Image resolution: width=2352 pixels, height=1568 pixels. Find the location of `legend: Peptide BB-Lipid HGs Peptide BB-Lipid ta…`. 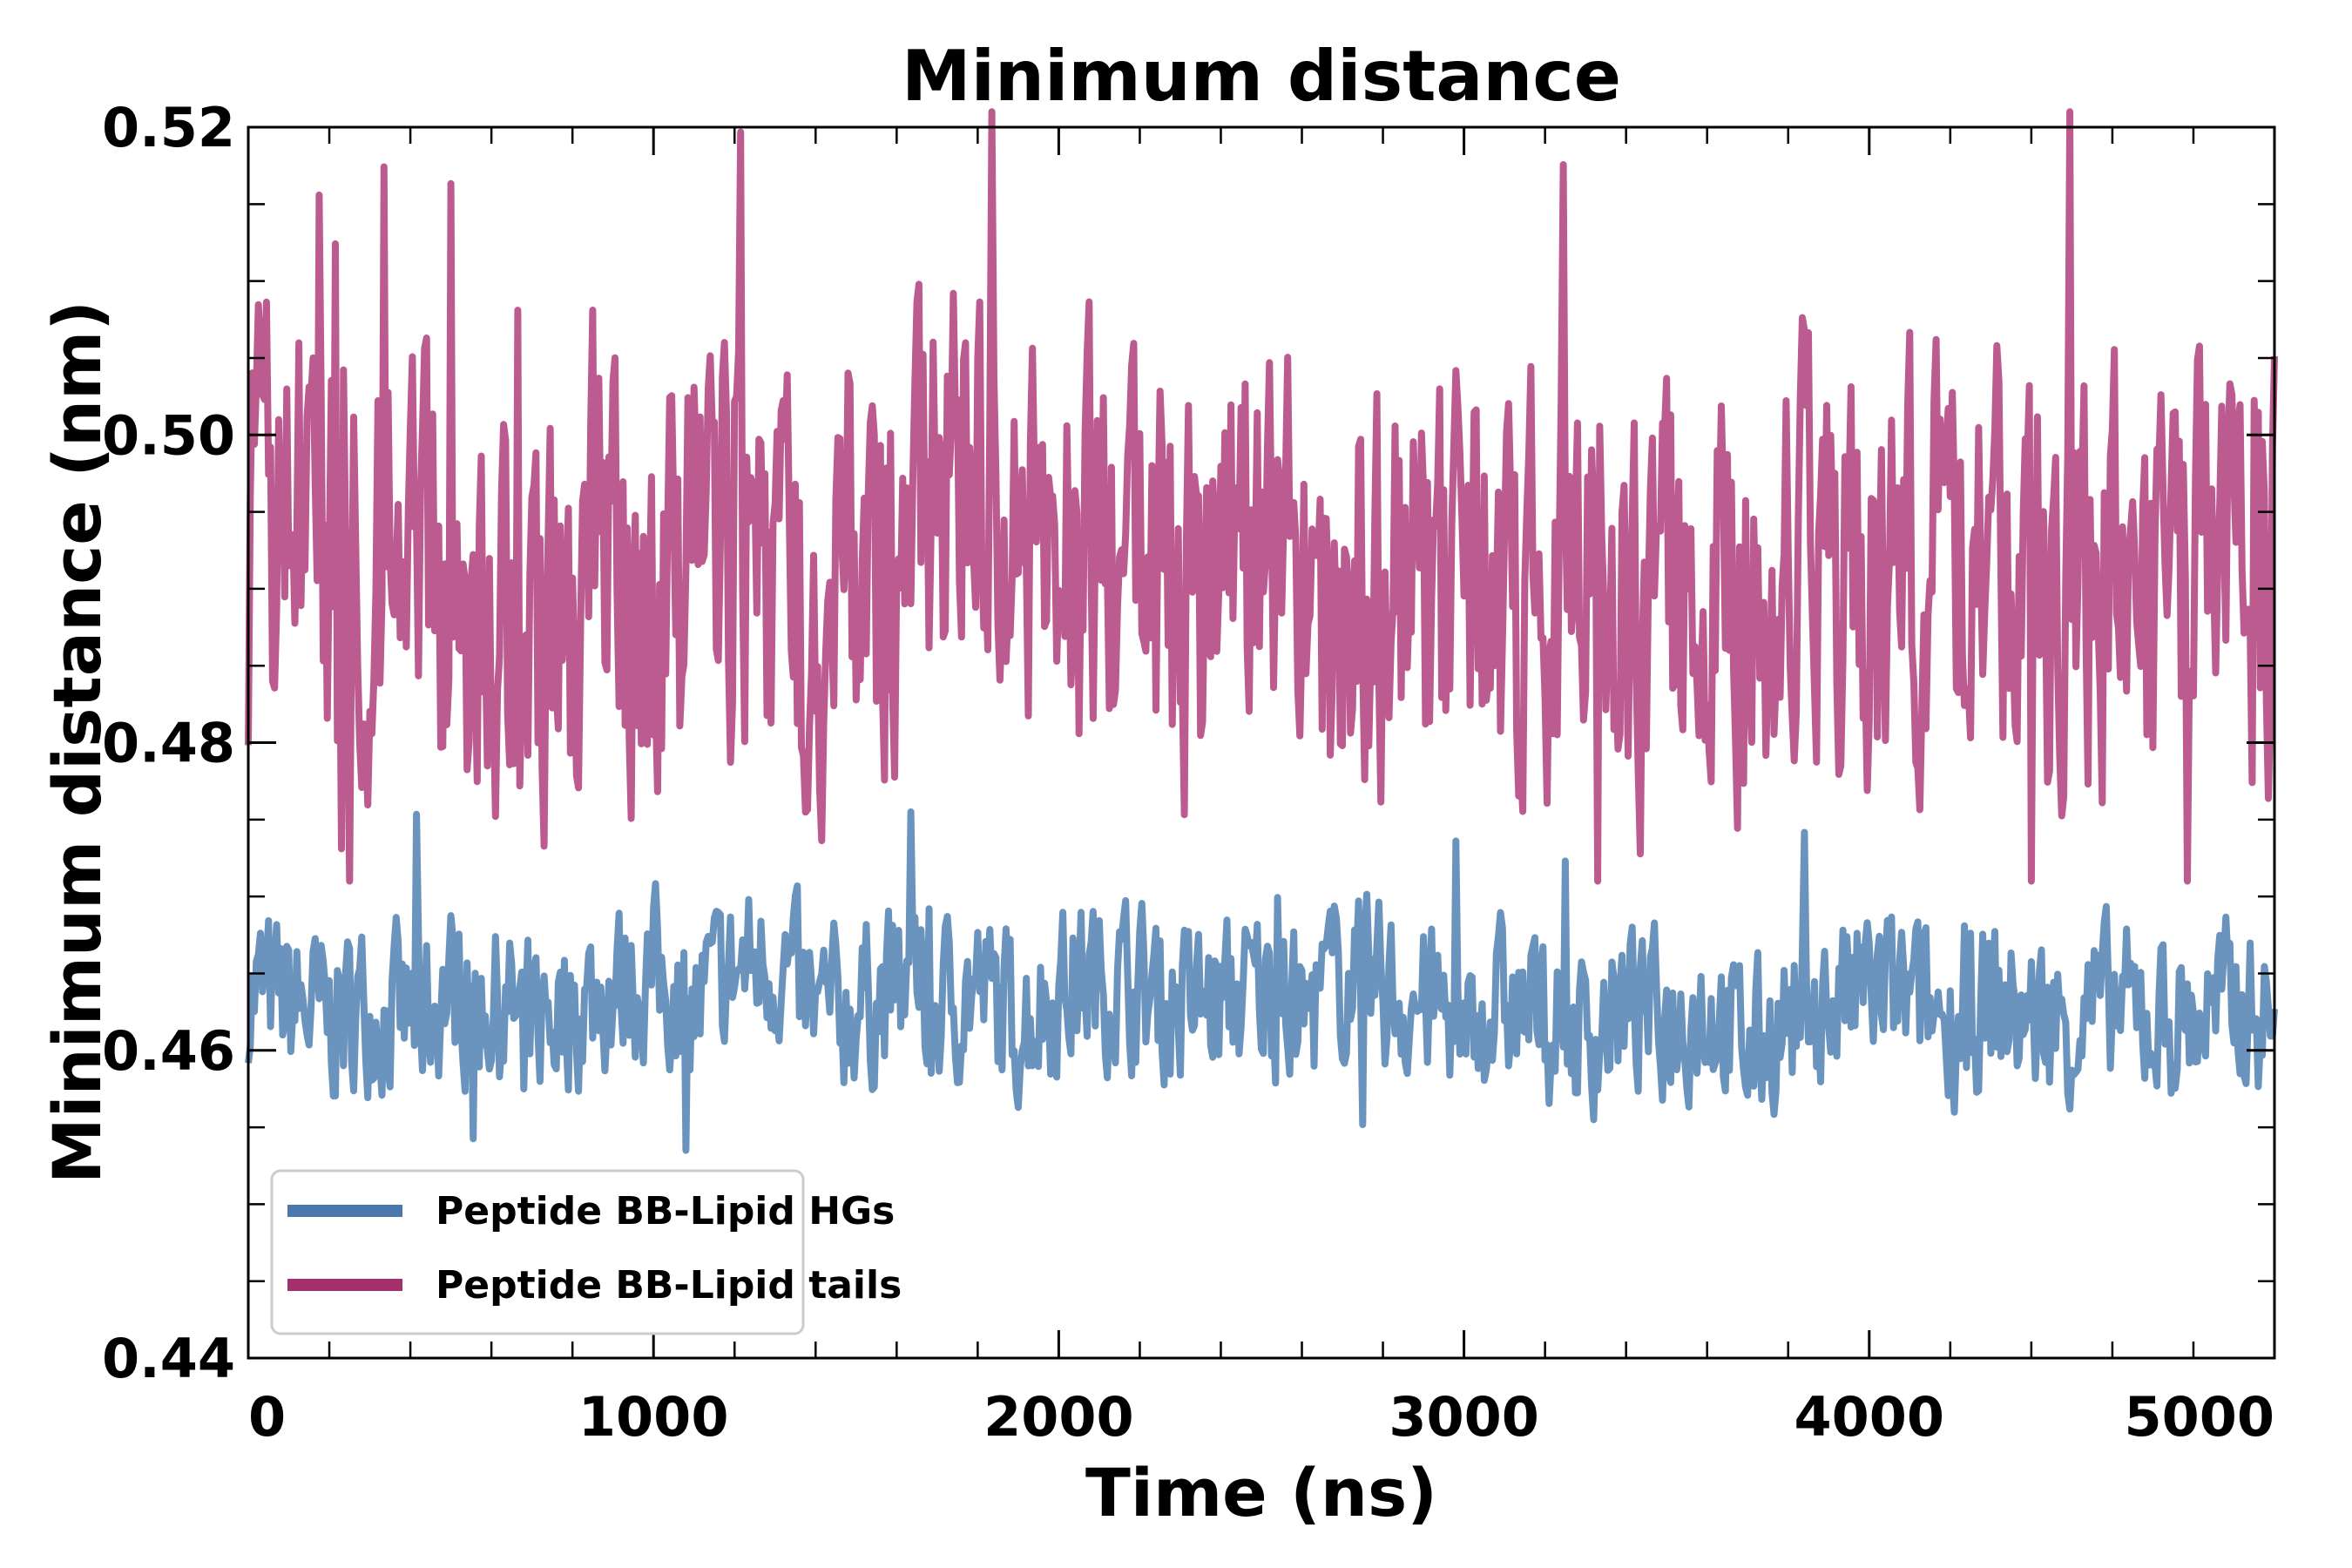

legend: Peptide BB-Lipid HGs Peptide BB-Lipid ta… is located at coordinates (586, 1252).